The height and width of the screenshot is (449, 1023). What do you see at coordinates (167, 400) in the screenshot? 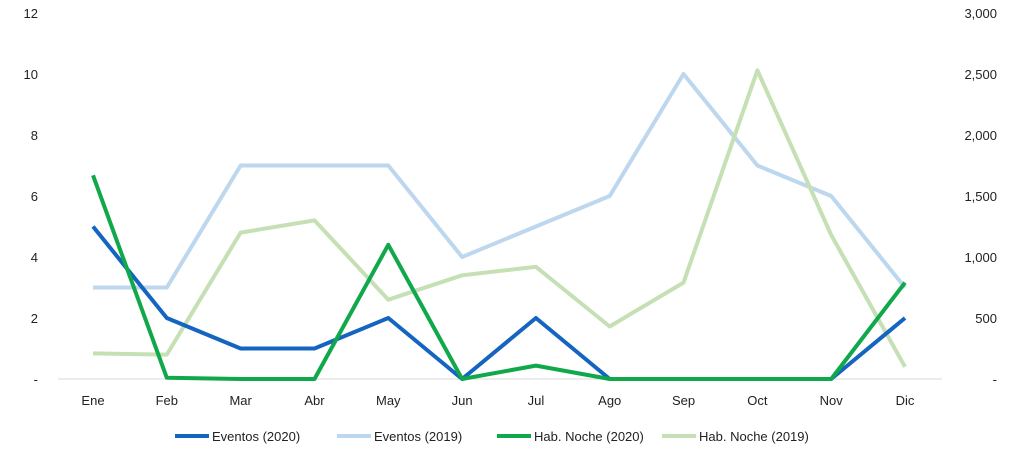
I see `x-tick-label: Feb` at bounding box center [167, 400].